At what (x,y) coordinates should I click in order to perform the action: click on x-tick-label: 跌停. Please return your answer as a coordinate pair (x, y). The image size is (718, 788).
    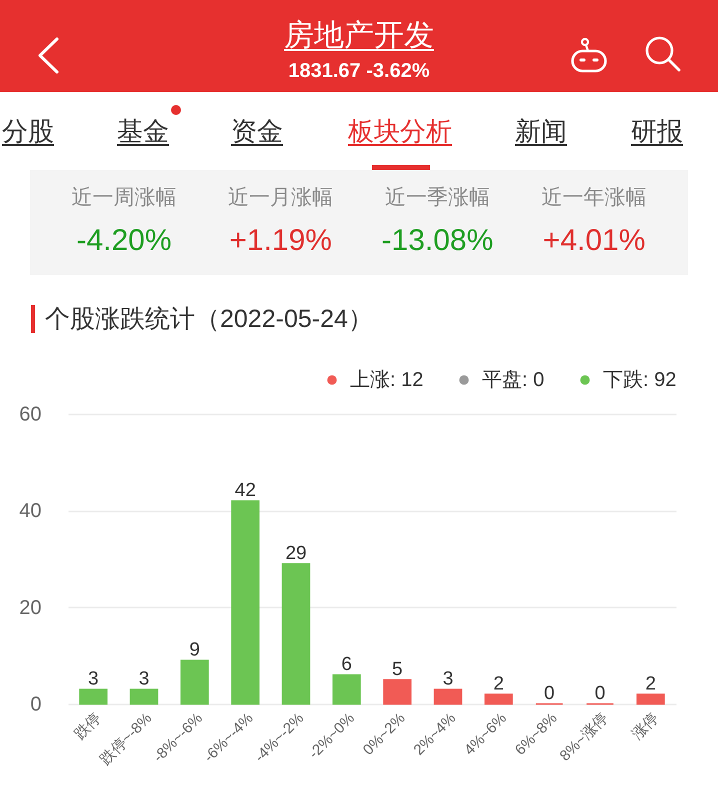
    Looking at the image, I should click on (88, 727).